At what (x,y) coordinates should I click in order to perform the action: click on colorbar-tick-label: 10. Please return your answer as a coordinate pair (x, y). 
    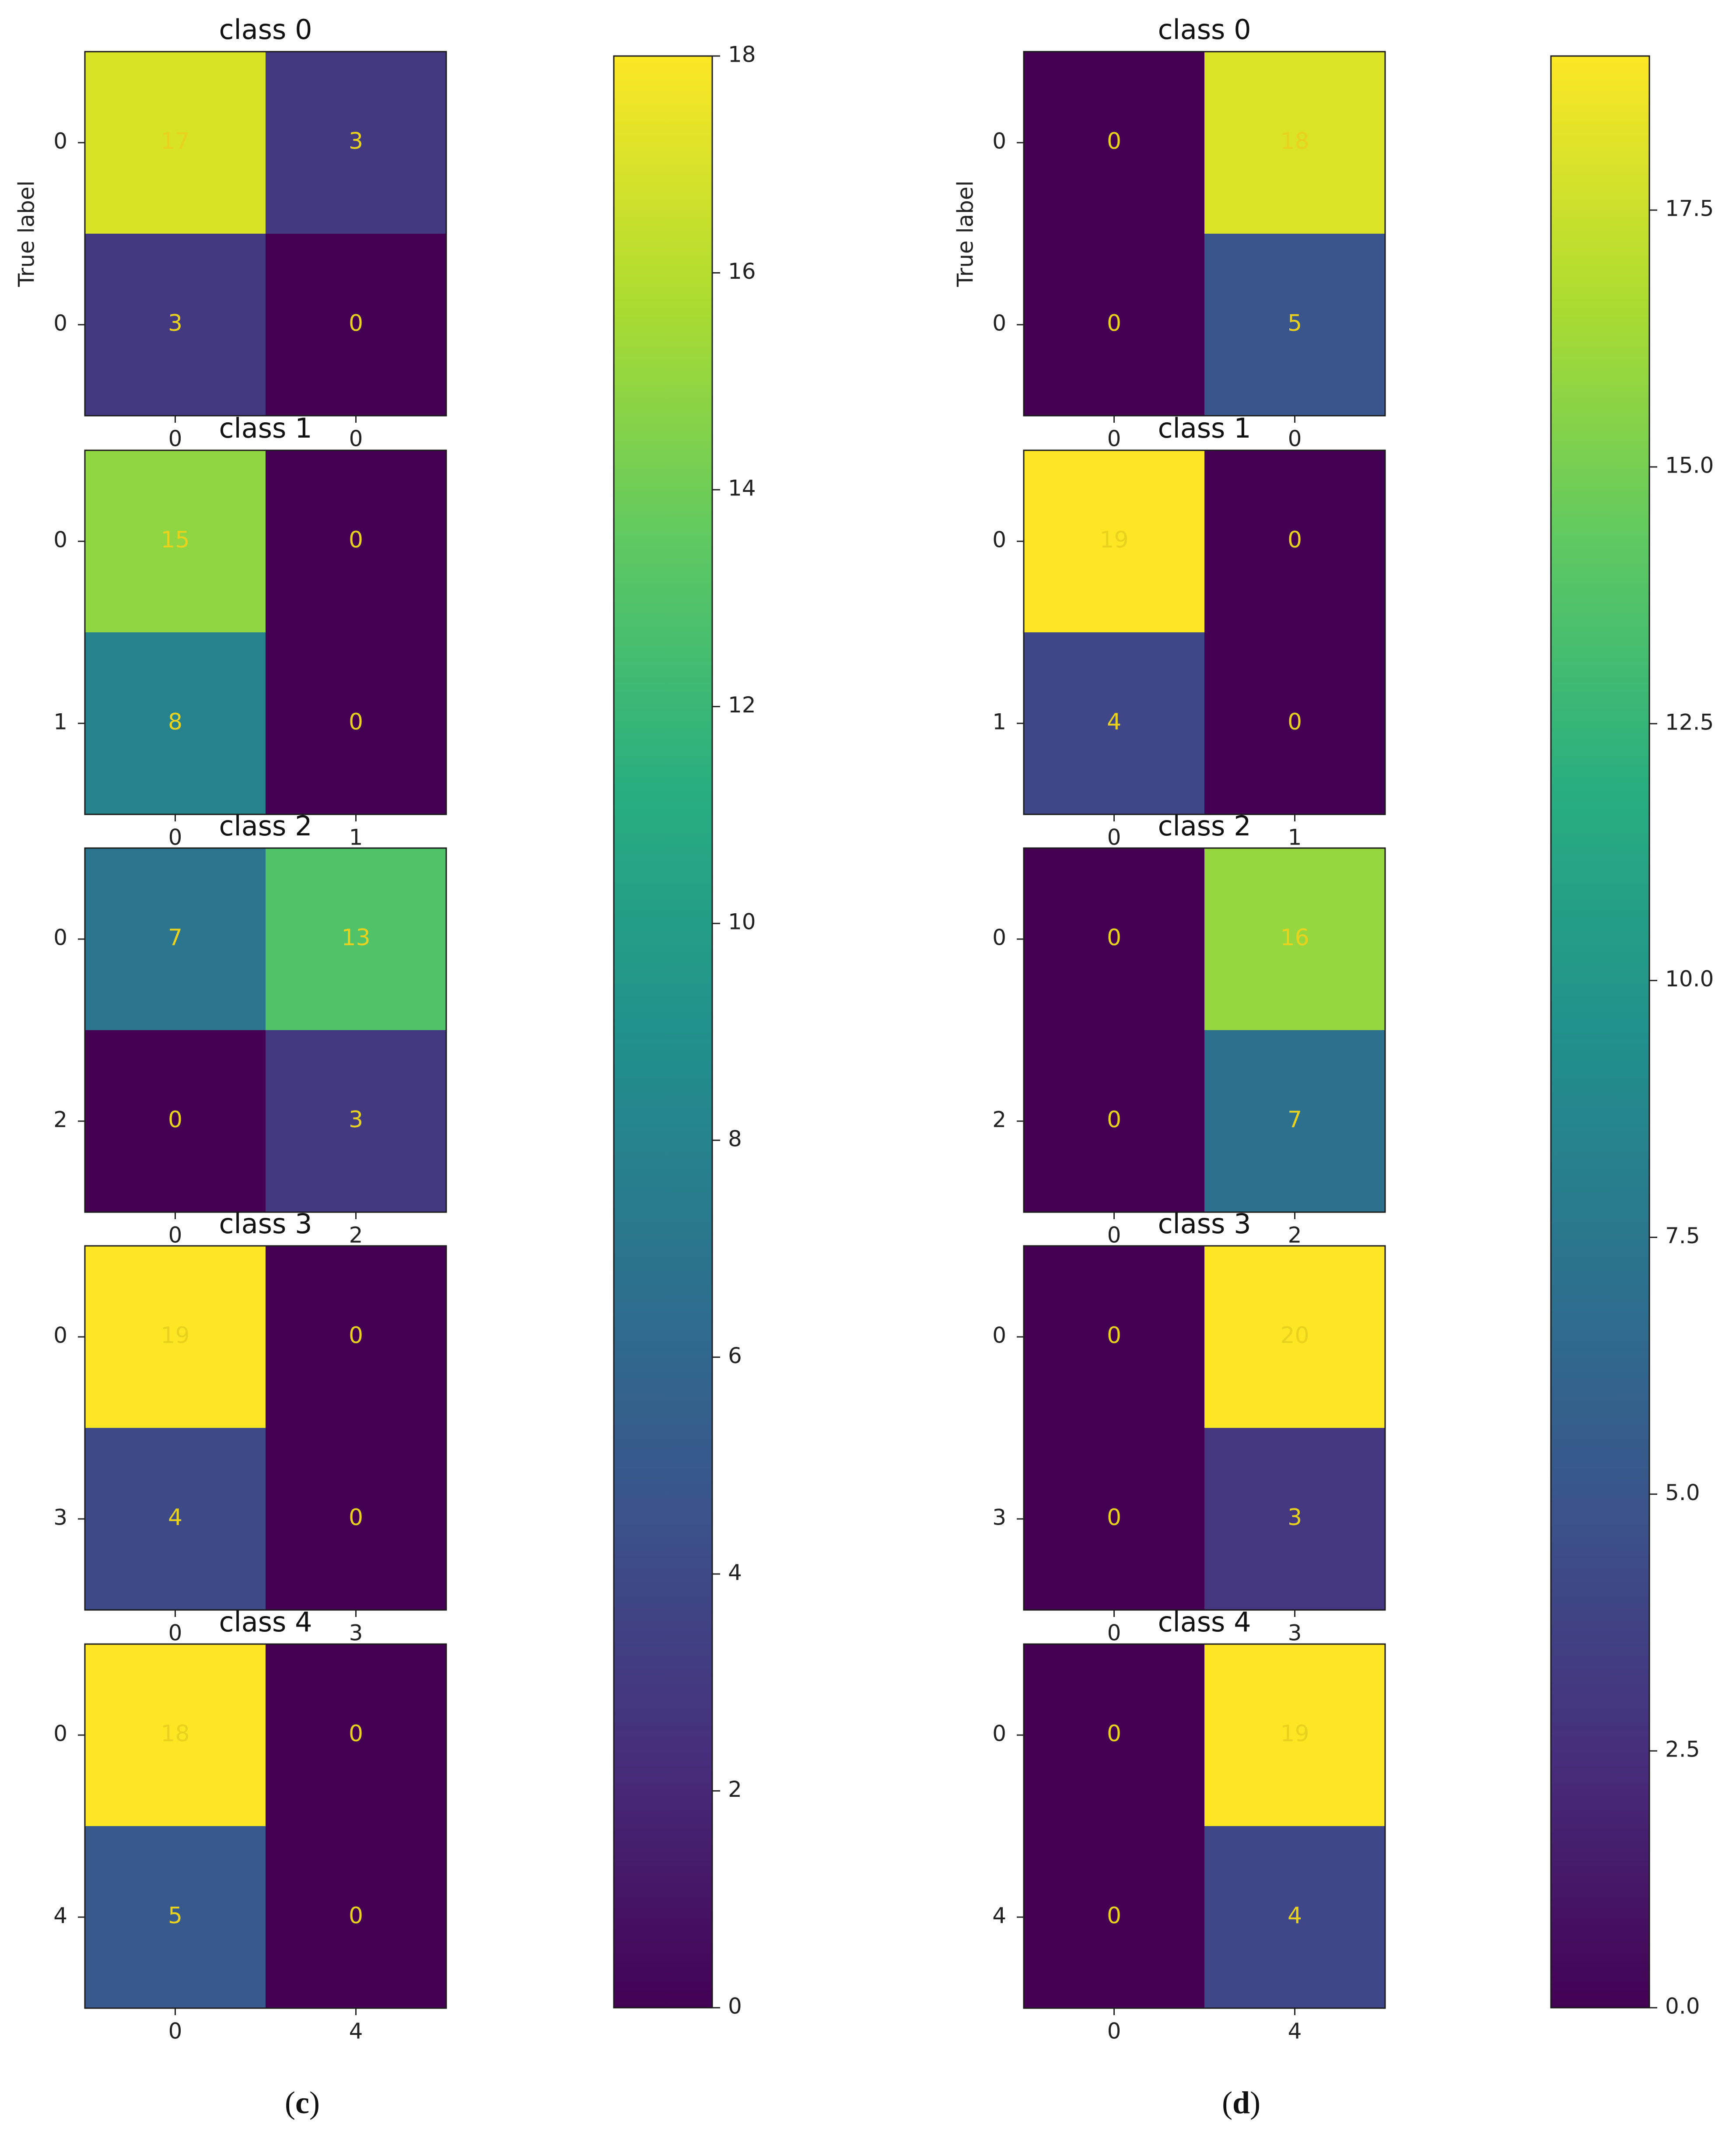
    Looking at the image, I should click on (742, 922).